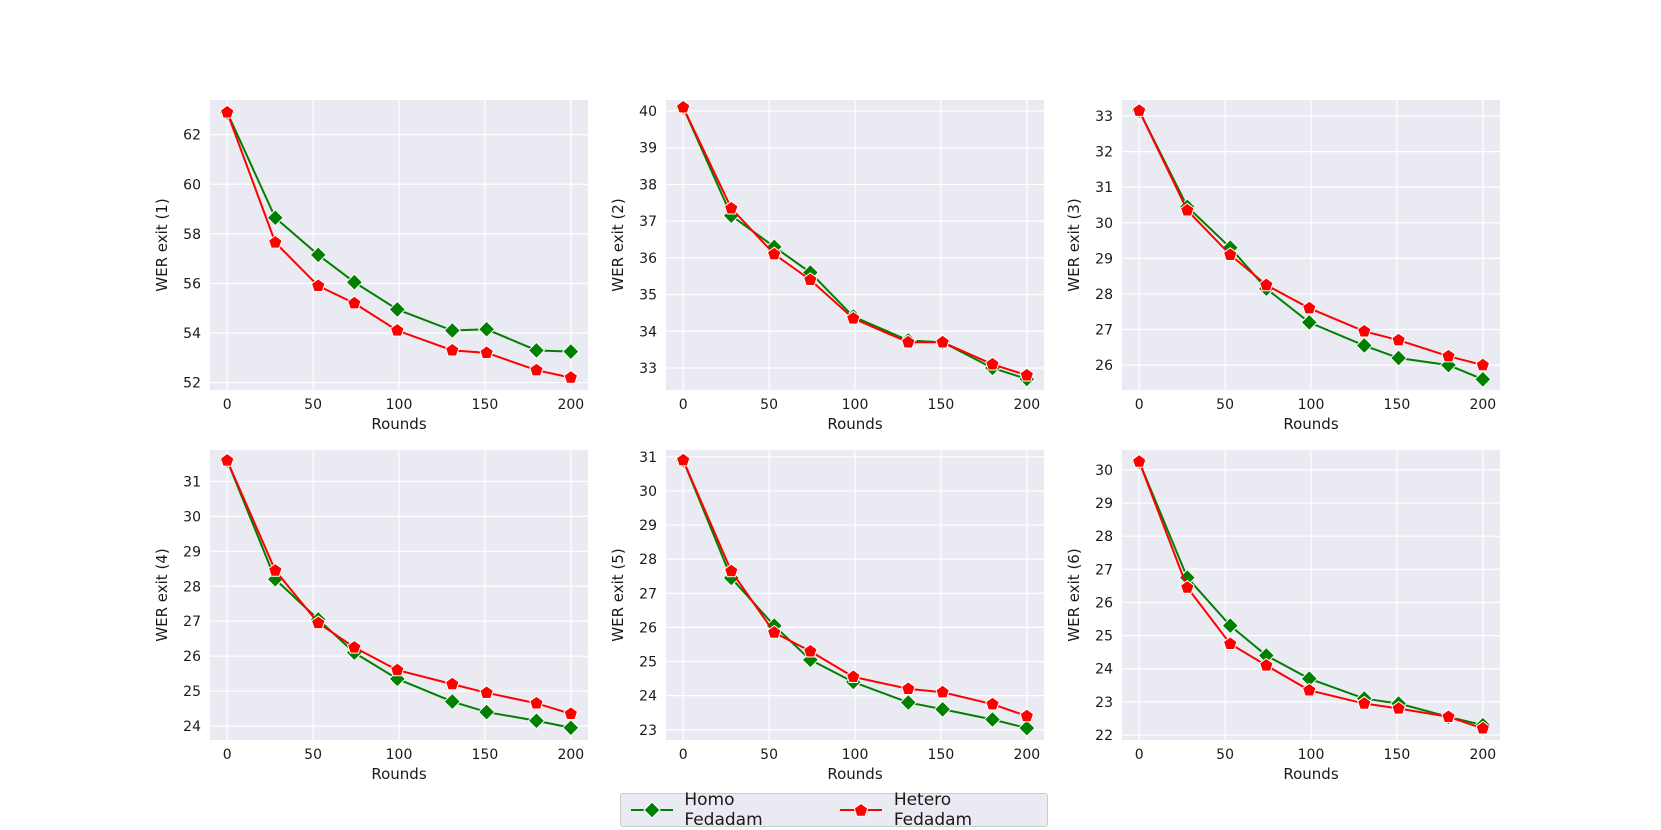 The height and width of the screenshot is (830, 1661). What do you see at coordinates (1139, 755) in the screenshot?
I see `x-tick-label: 0` at bounding box center [1139, 755].